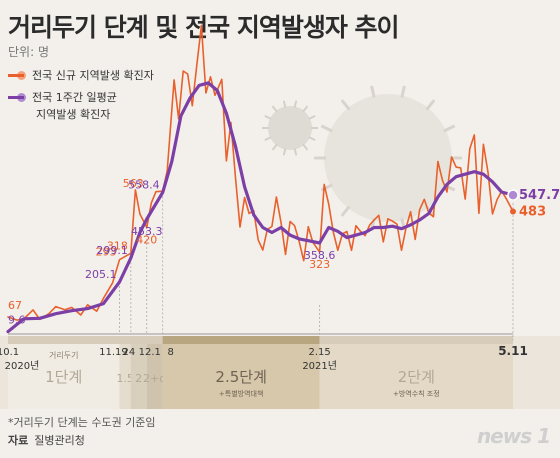  I want to click on data-label: 205.1, so click(101, 274).